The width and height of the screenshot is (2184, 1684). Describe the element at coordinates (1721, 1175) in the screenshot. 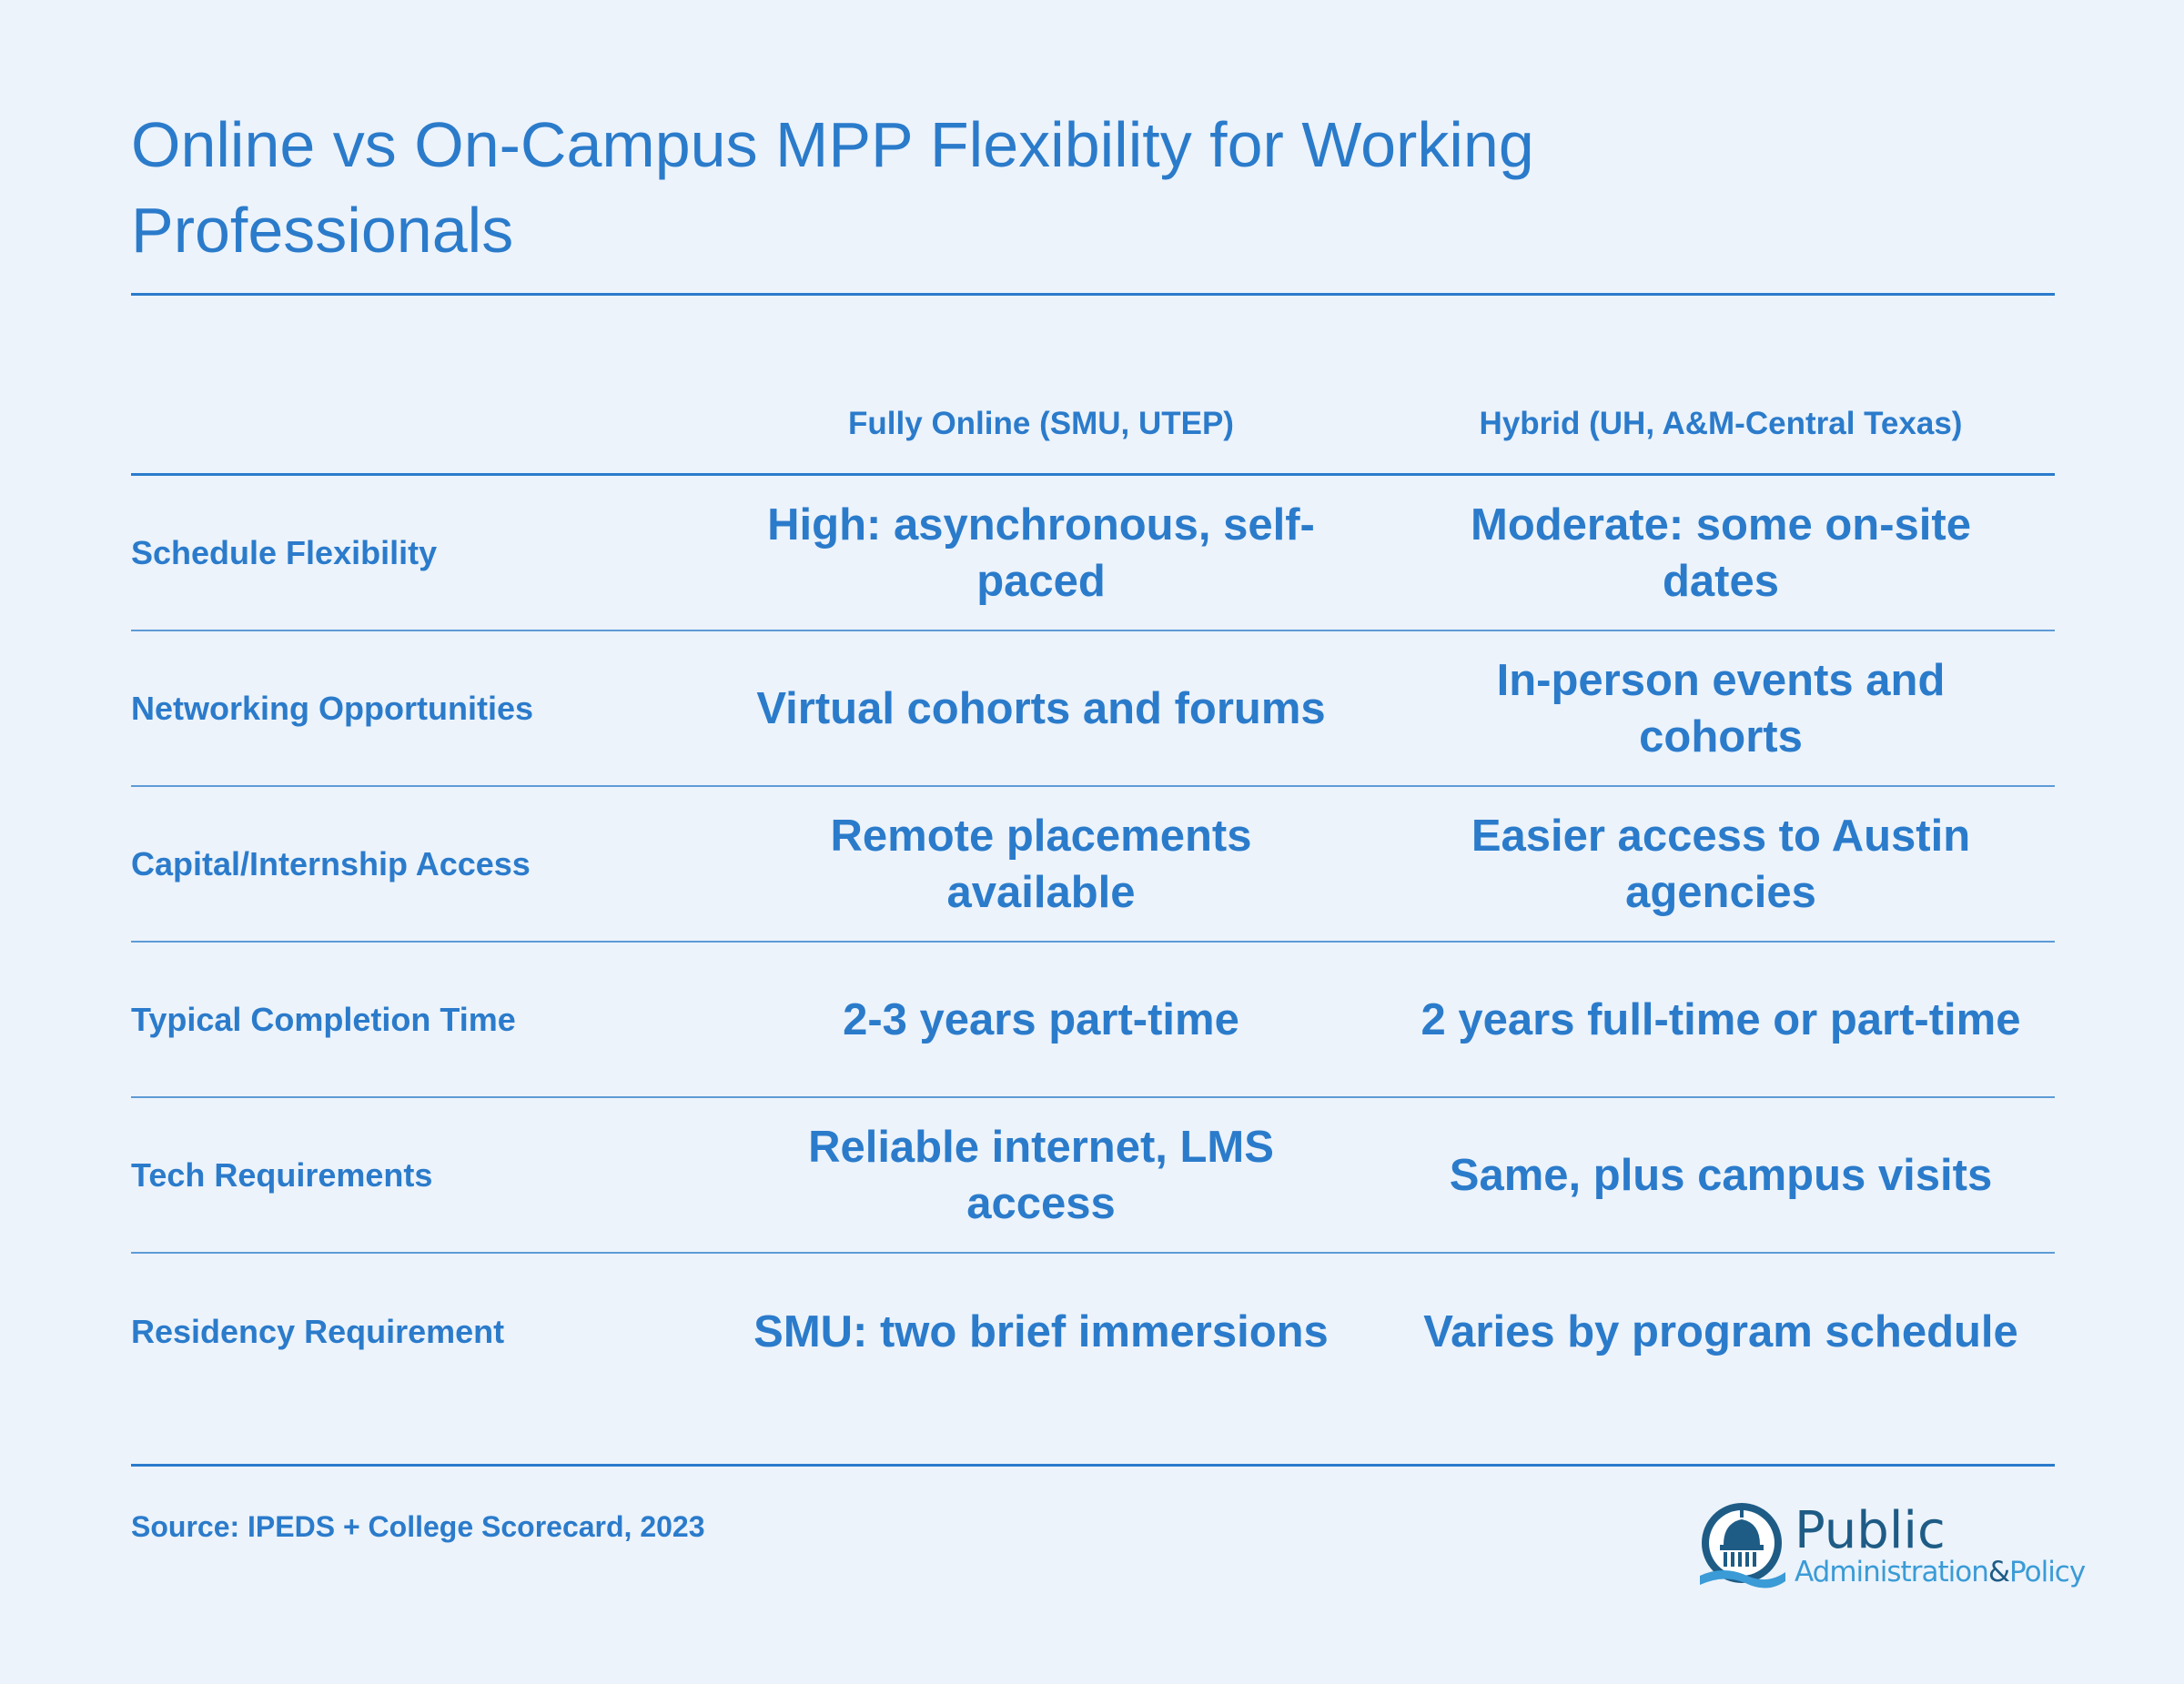

I see `hybrid-cell: Same, plus campus visits` at that location.